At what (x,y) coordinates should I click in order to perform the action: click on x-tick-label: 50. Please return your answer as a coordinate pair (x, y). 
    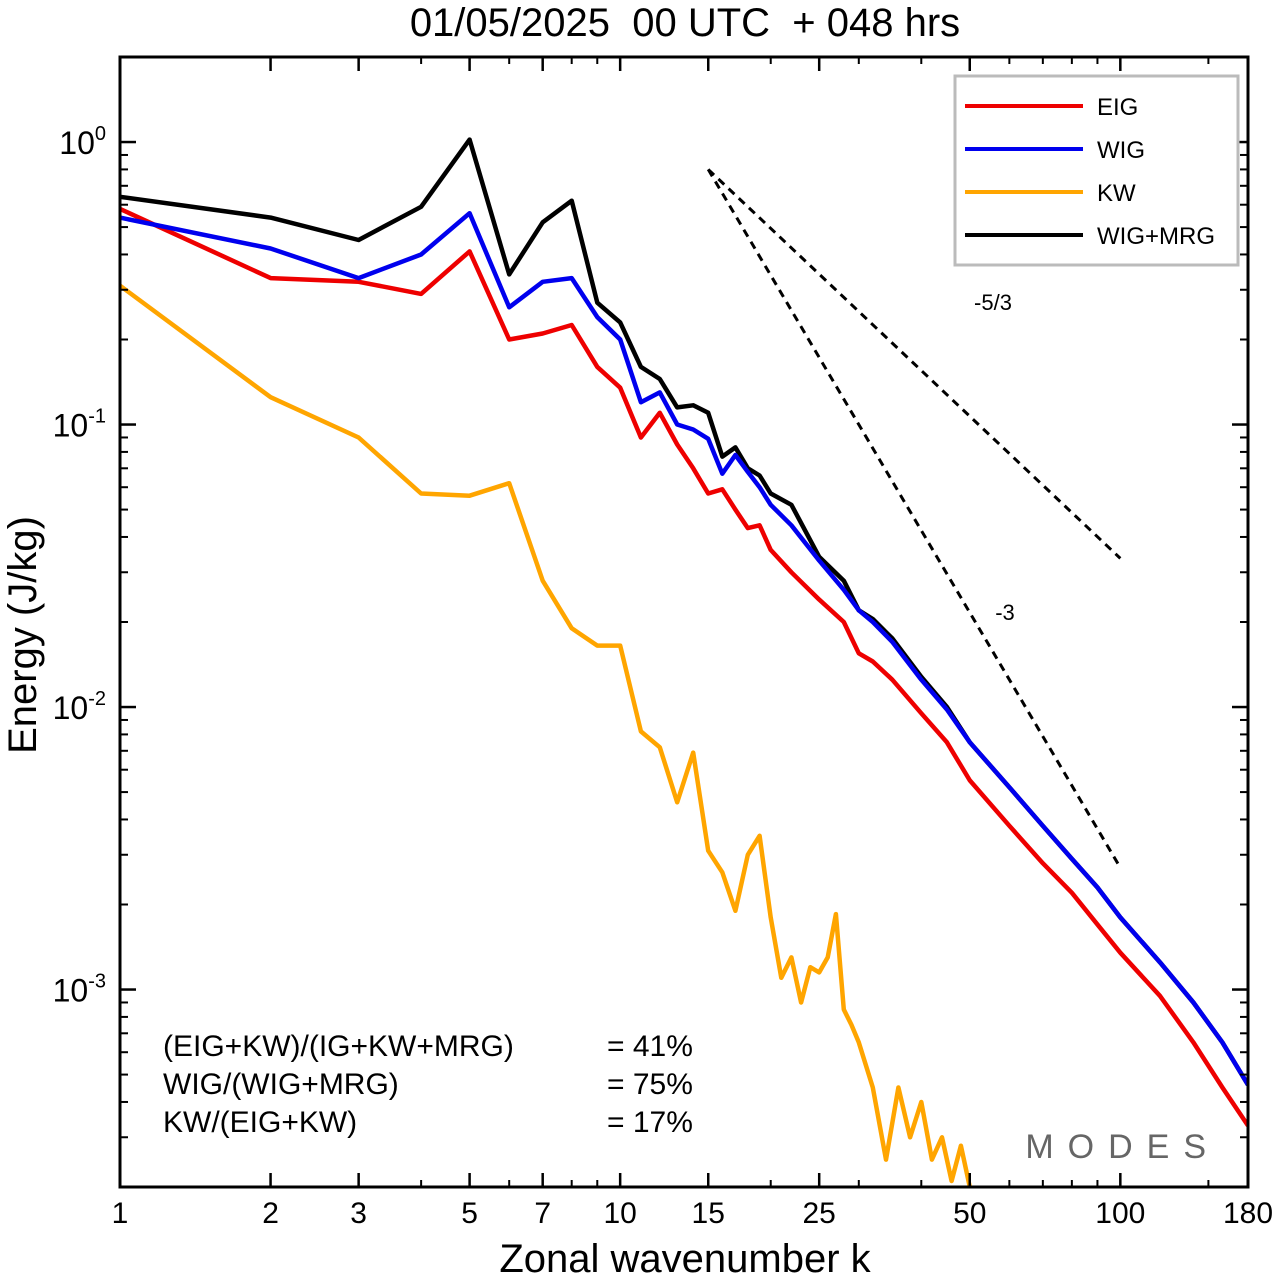
    Looking at the image, I should click on (969, 1213).